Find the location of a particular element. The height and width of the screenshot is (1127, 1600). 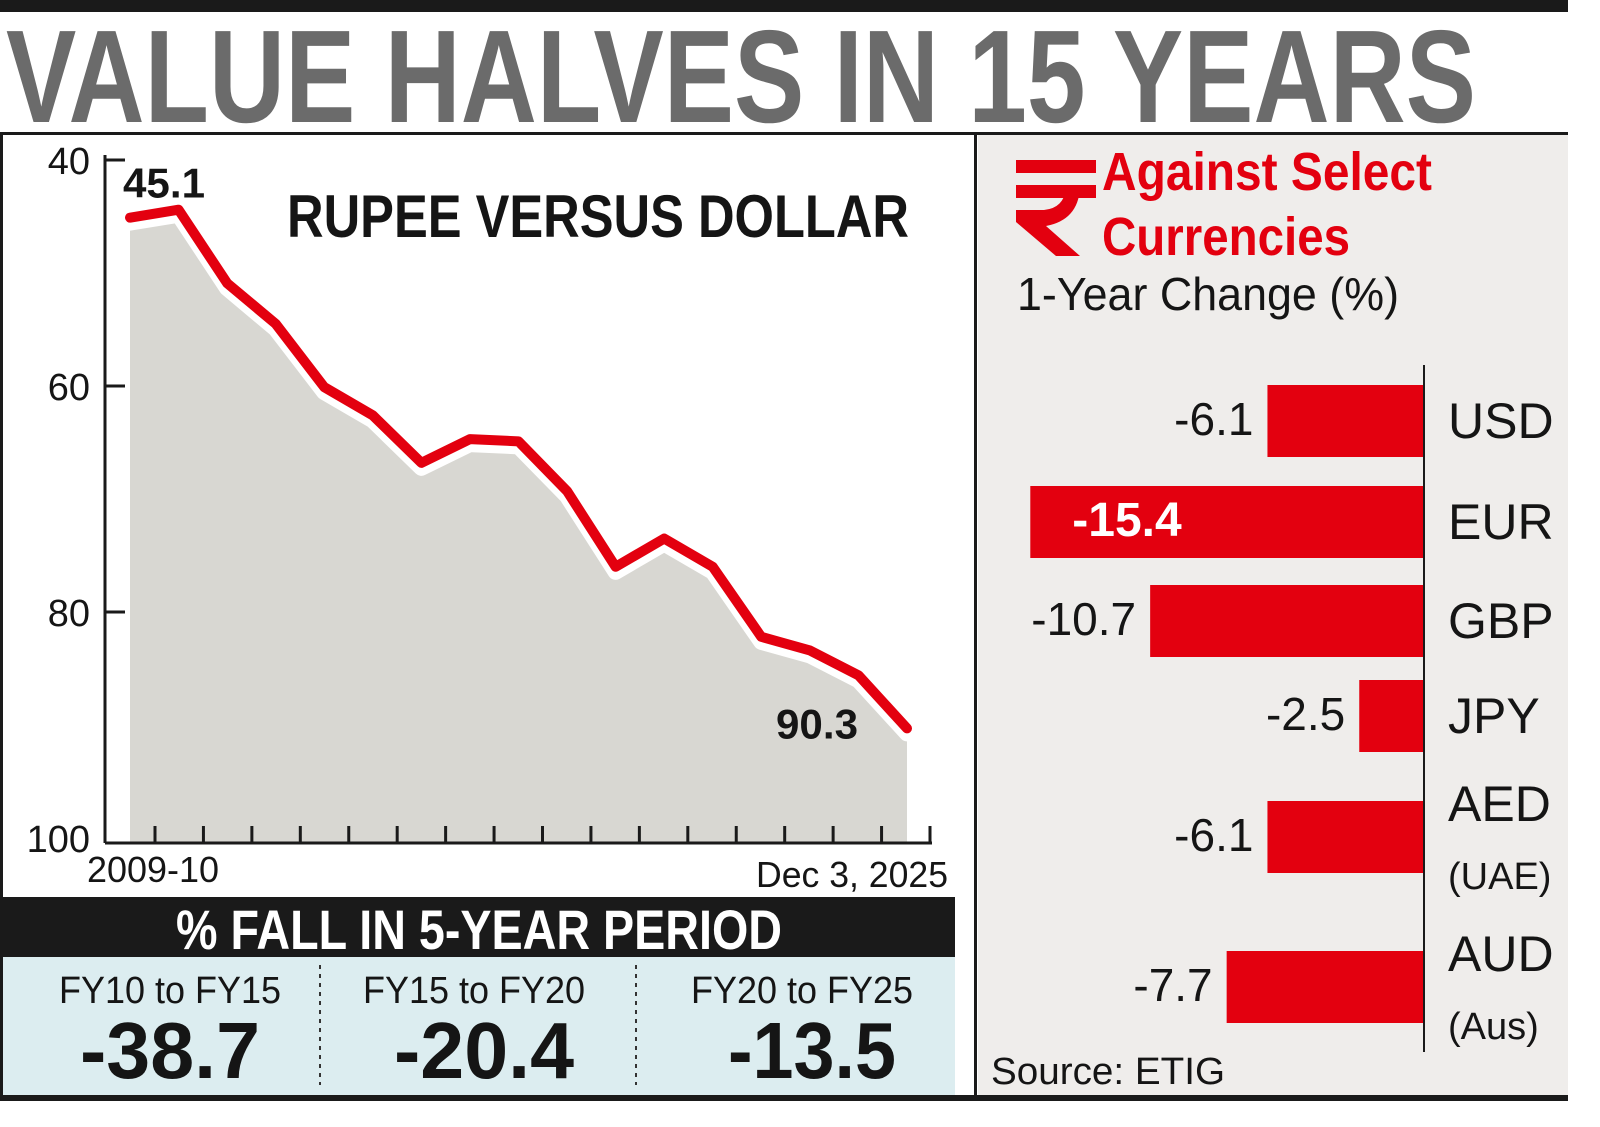

panel-divider is located at coordinates (975, 616).